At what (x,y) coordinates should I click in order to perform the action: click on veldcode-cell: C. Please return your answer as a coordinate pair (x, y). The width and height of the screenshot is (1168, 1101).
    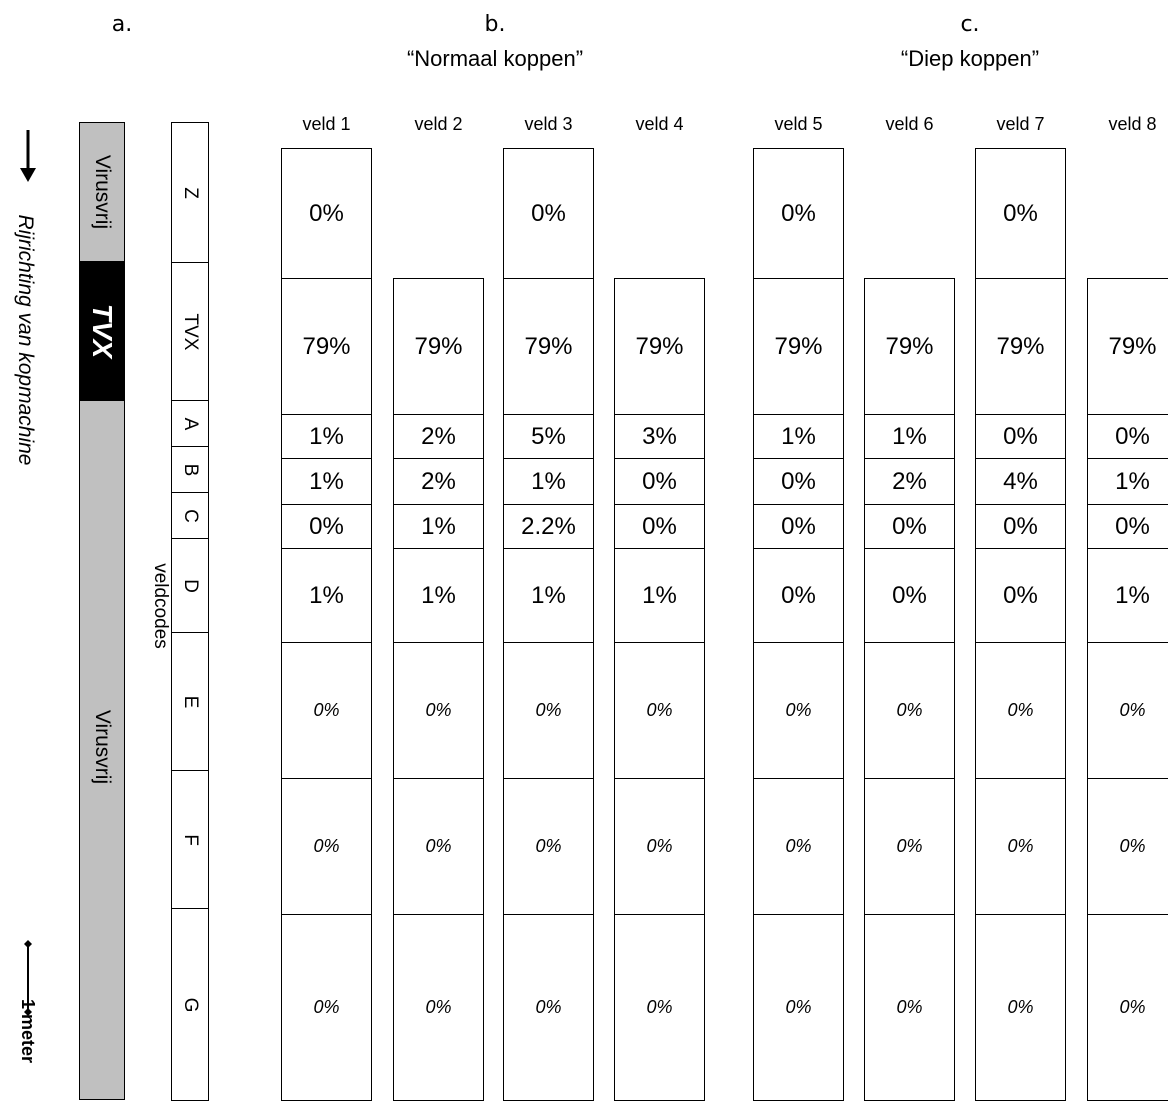
    Looking at the image, I should click on (190, 515).